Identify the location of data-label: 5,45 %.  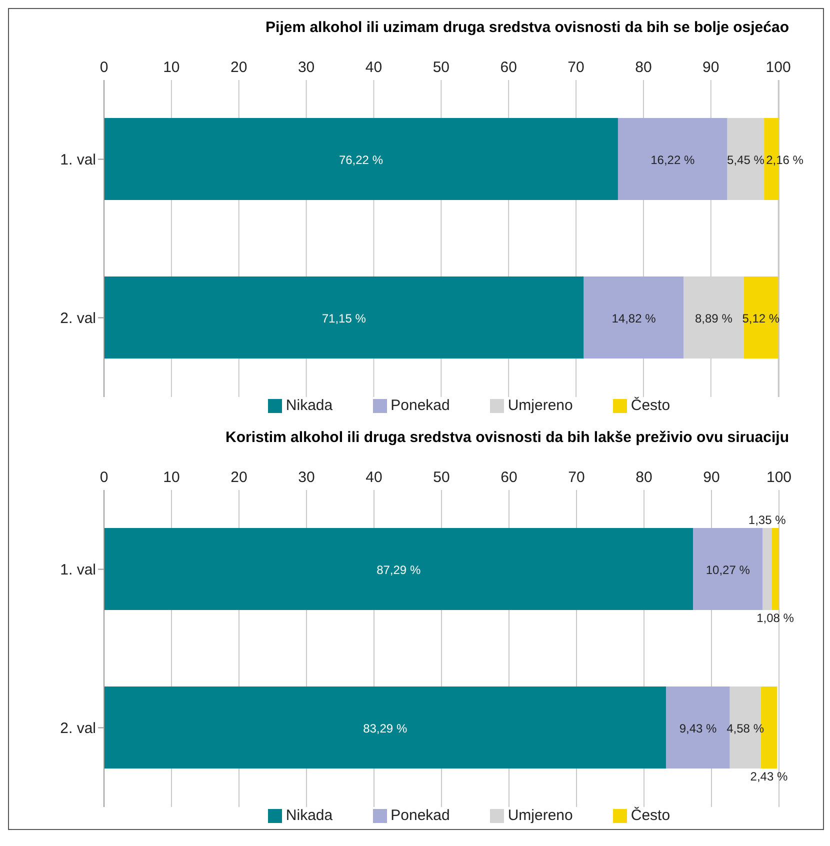
(746, 160).